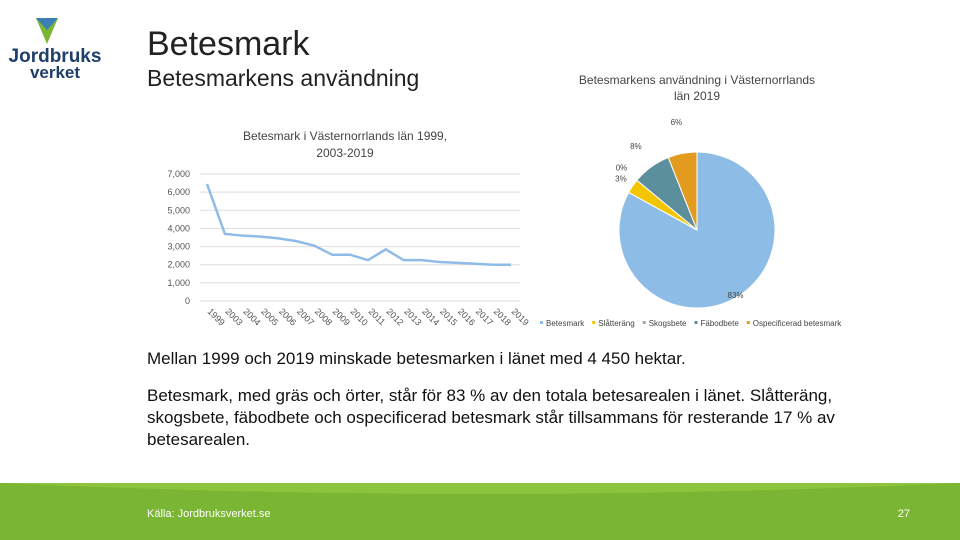 The width and height of the screenshot is (960, 540). What do you see at coordinates (480, 511) in the screenshot?
I see `footer-band` at bounding box center [480, 511].